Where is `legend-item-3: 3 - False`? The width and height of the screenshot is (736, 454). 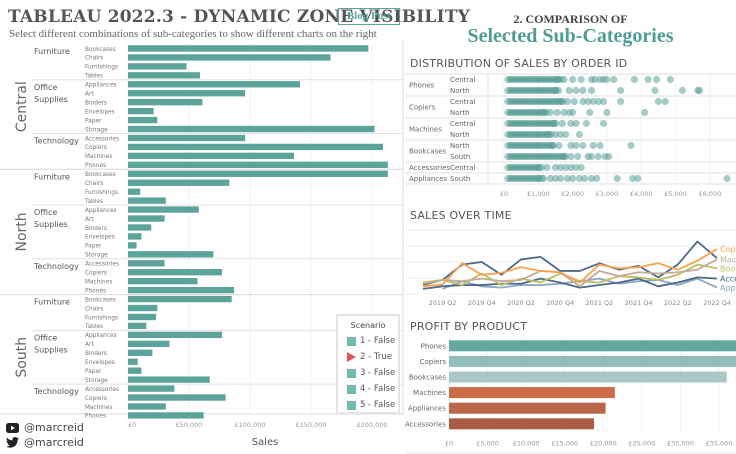 legend-item-3: 3 - False is located at coordinates (372, 373).